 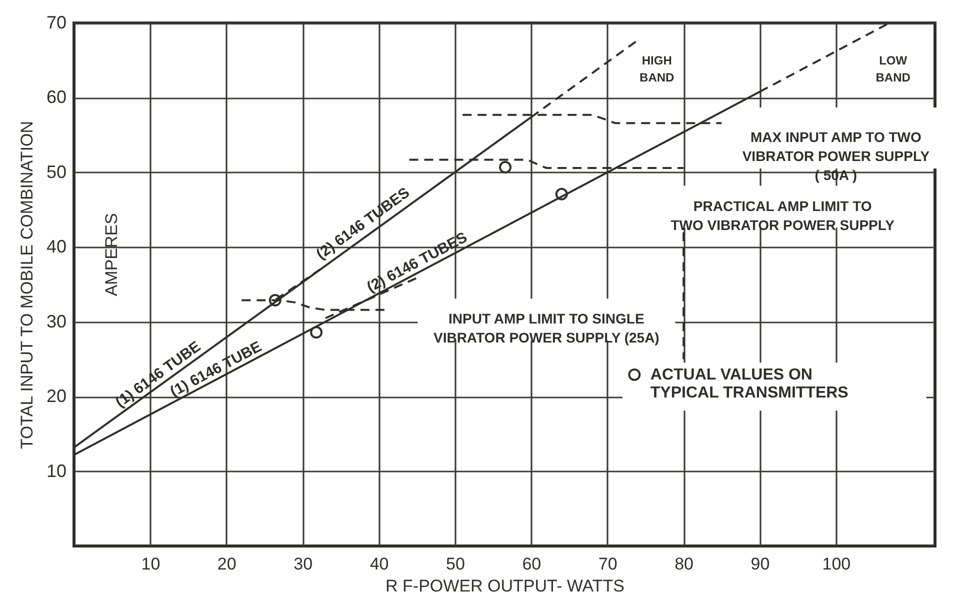 What do you see at coordinates (783, 215) in the screenshot?
I see `annotation: PRACTICAL AMP LIMIT TO TWO VIBRATOR POWER SUPPLY` at bounding box center [783, 215].